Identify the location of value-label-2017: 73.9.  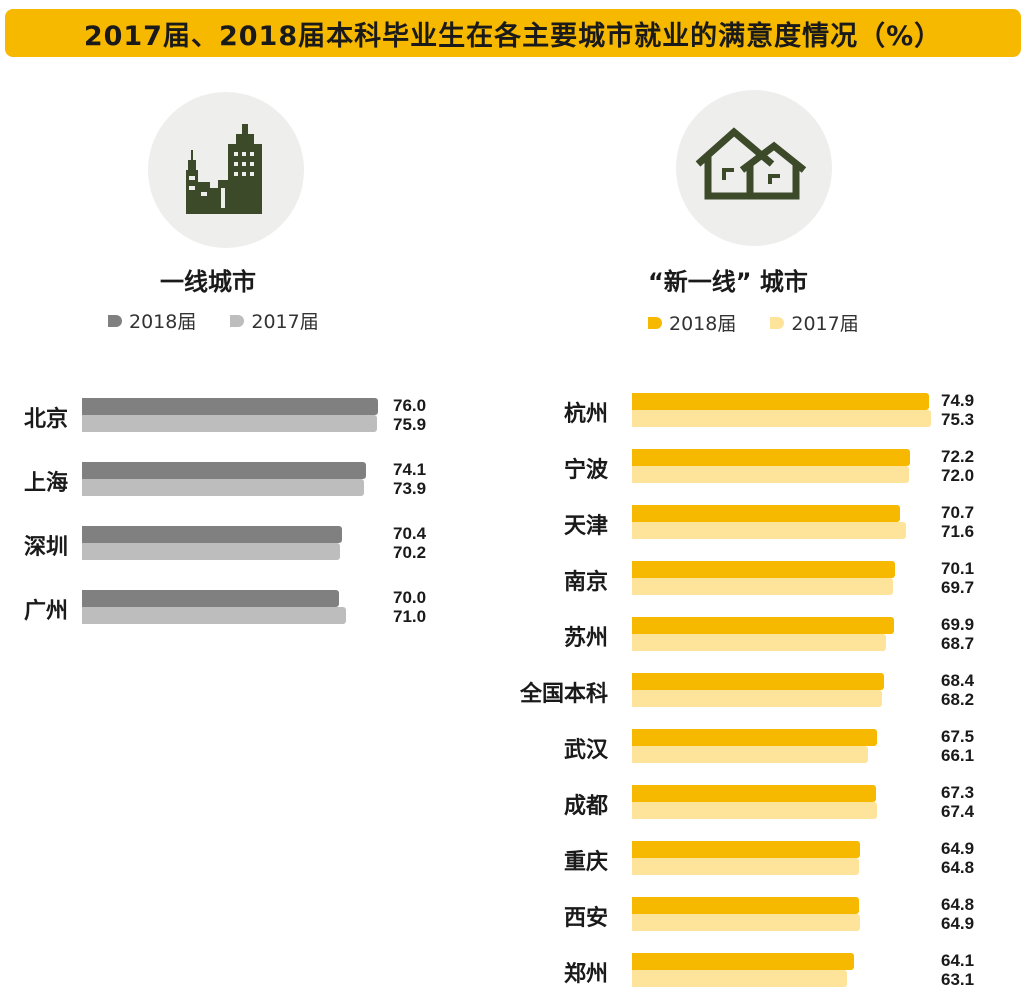
(410, 488).